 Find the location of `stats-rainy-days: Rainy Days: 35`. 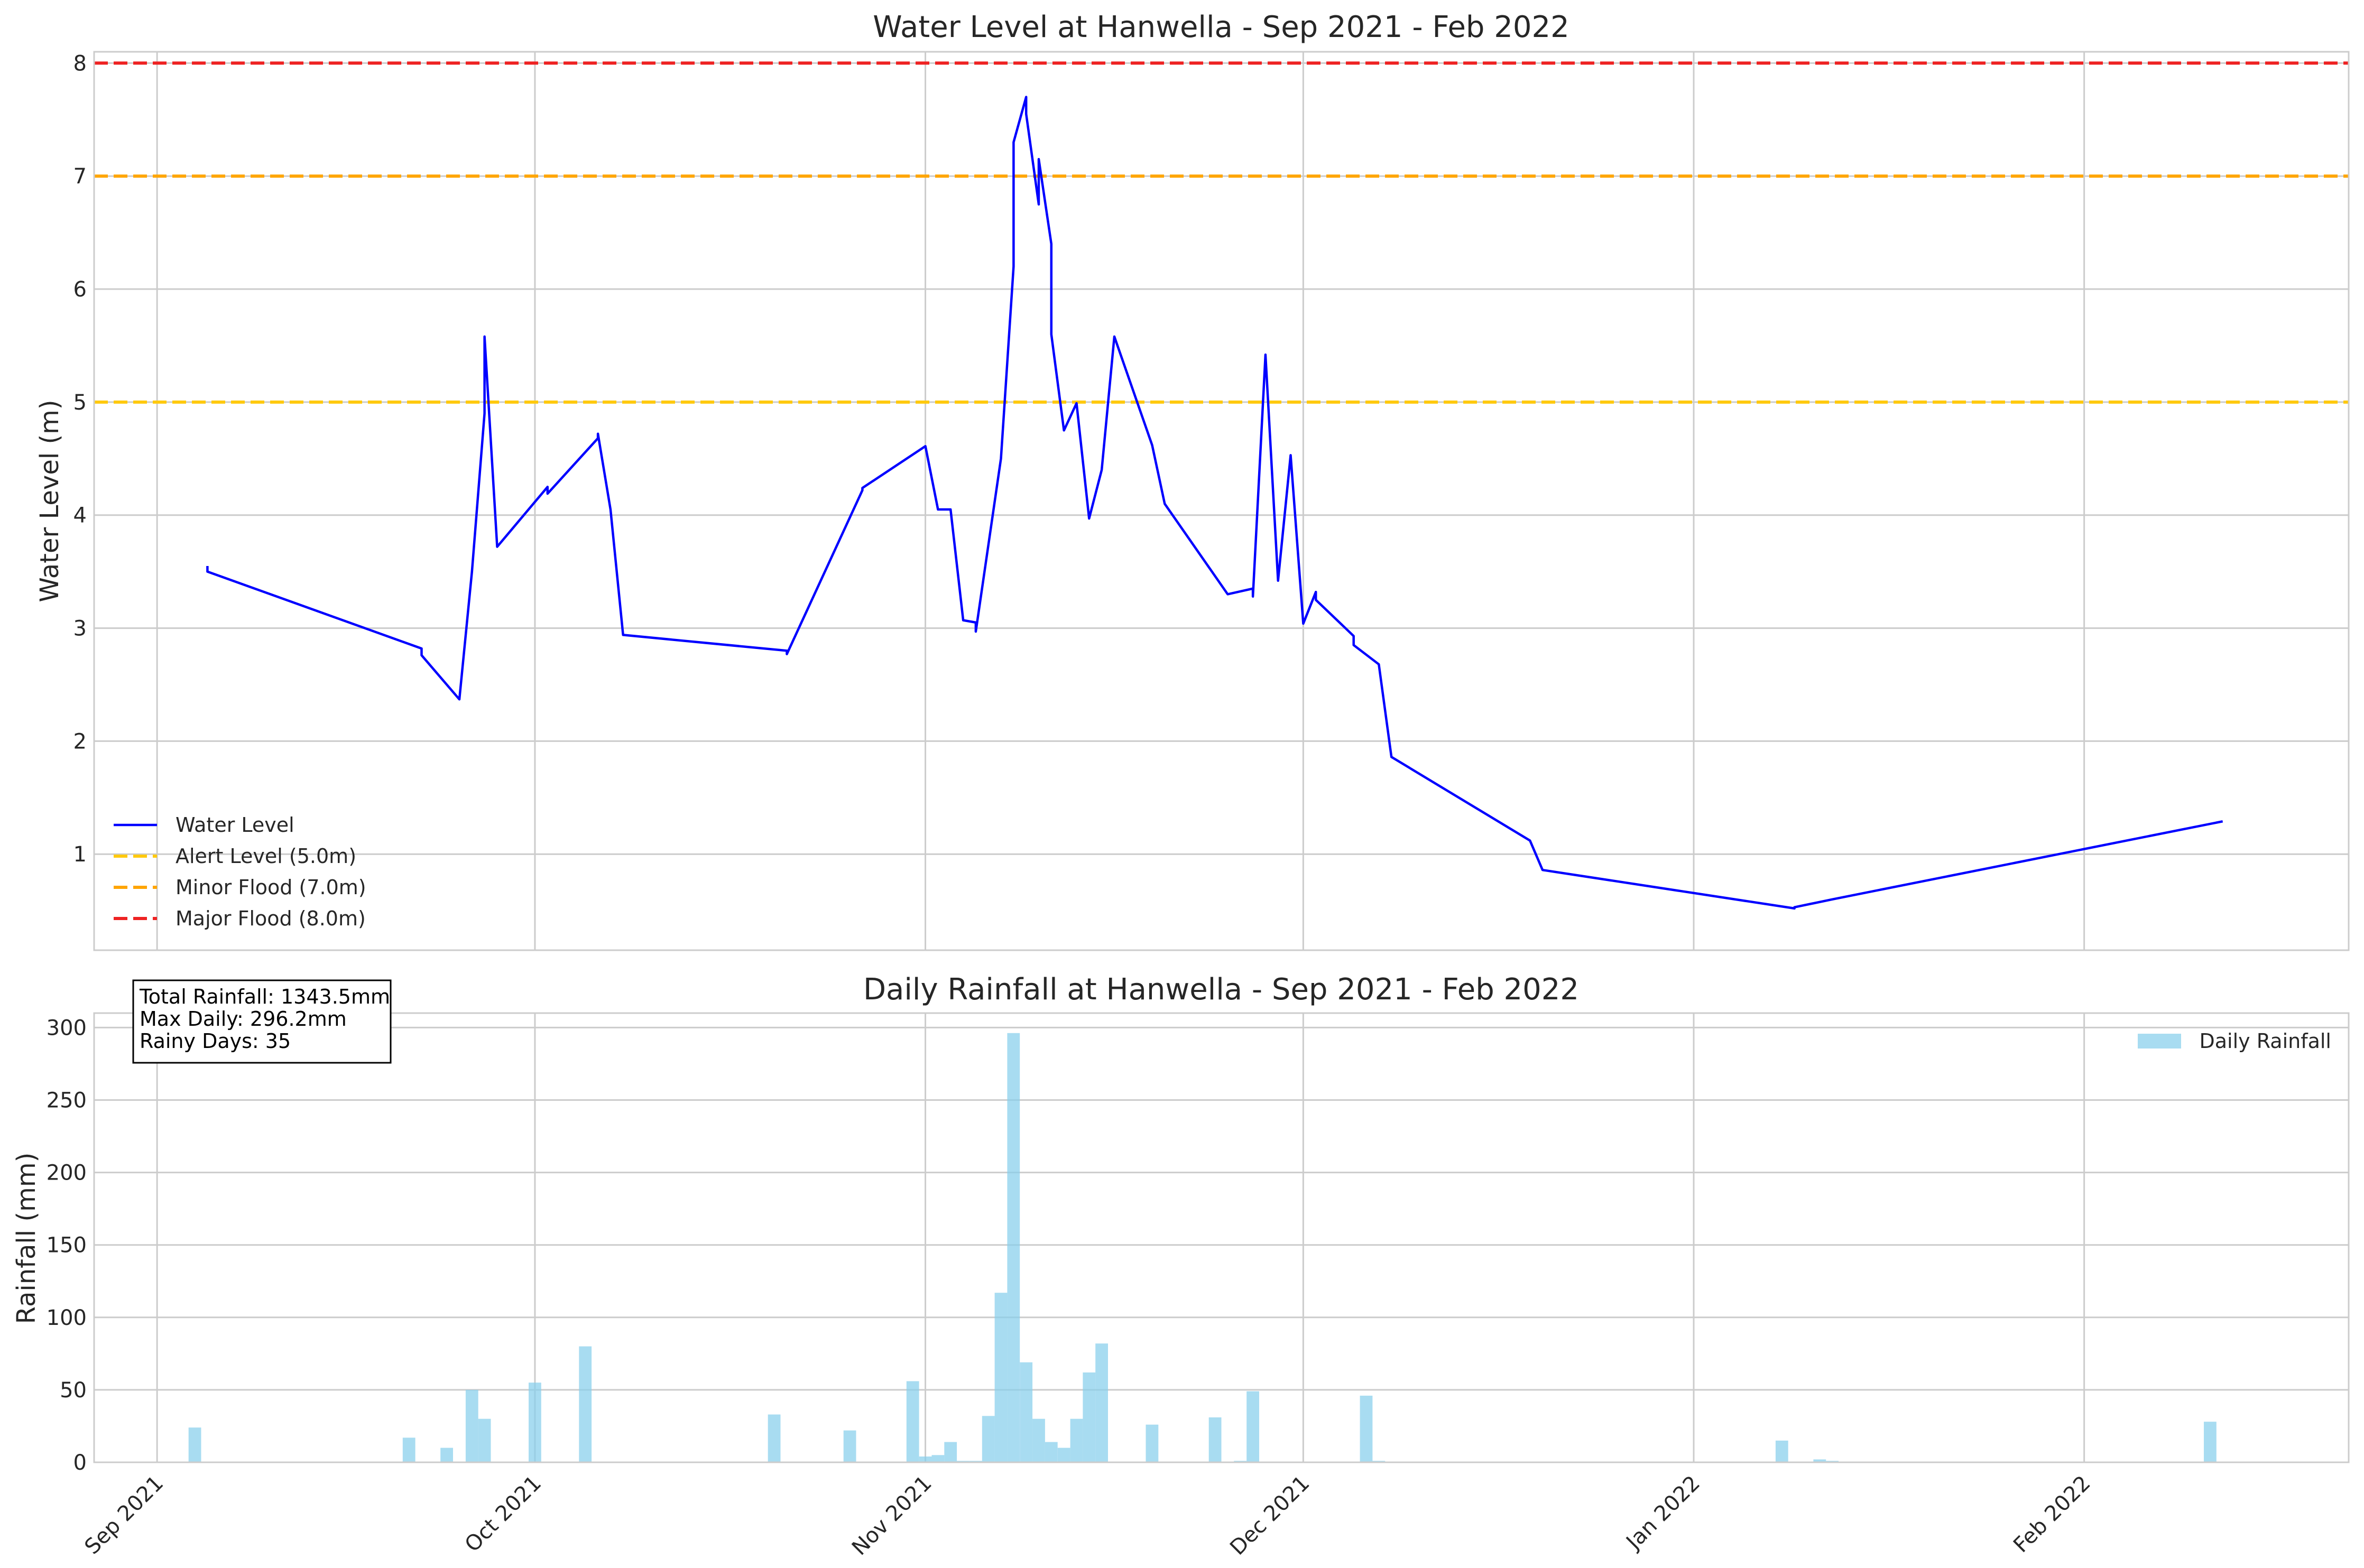

stats-rainy-days: Rainy Days: 35 is located at coordinates (215, 1041).